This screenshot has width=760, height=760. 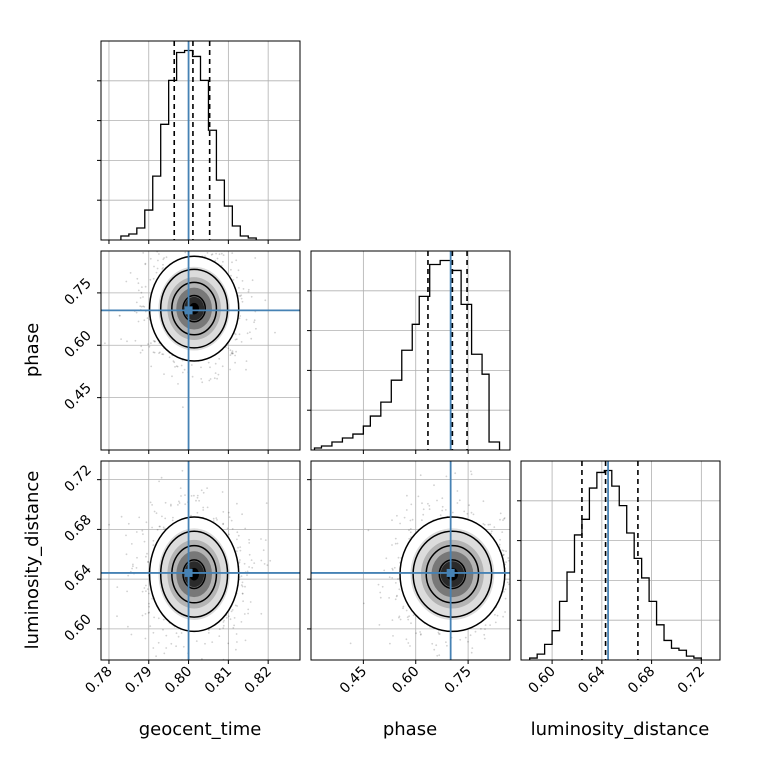 I want to click on tick-label-x: 0.72, so click(x=691, y=680).